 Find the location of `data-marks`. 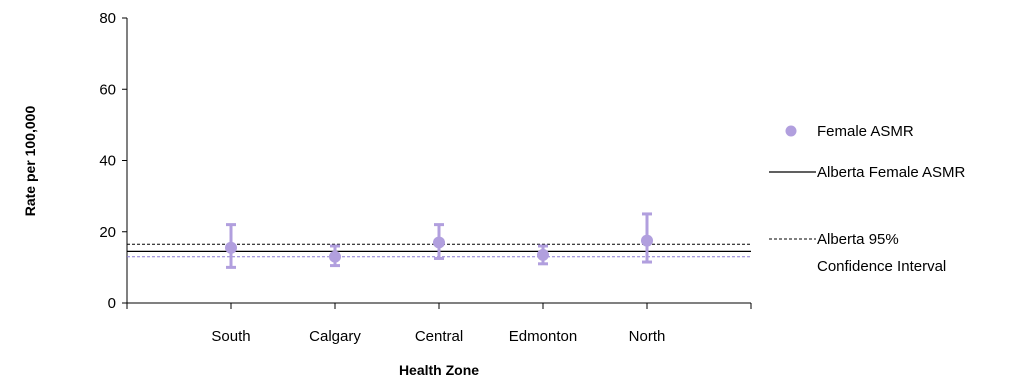

data-marks is located at coordinates (439, 240).